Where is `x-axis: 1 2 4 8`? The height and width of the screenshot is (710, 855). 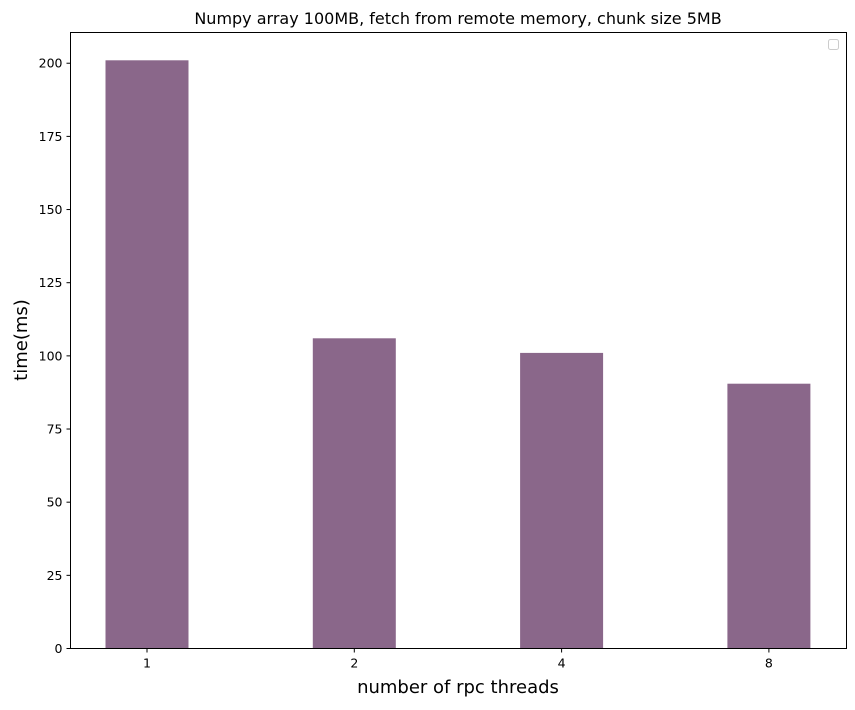 x-axis: 1 2 4 8 is located at coordinates (458, 659).